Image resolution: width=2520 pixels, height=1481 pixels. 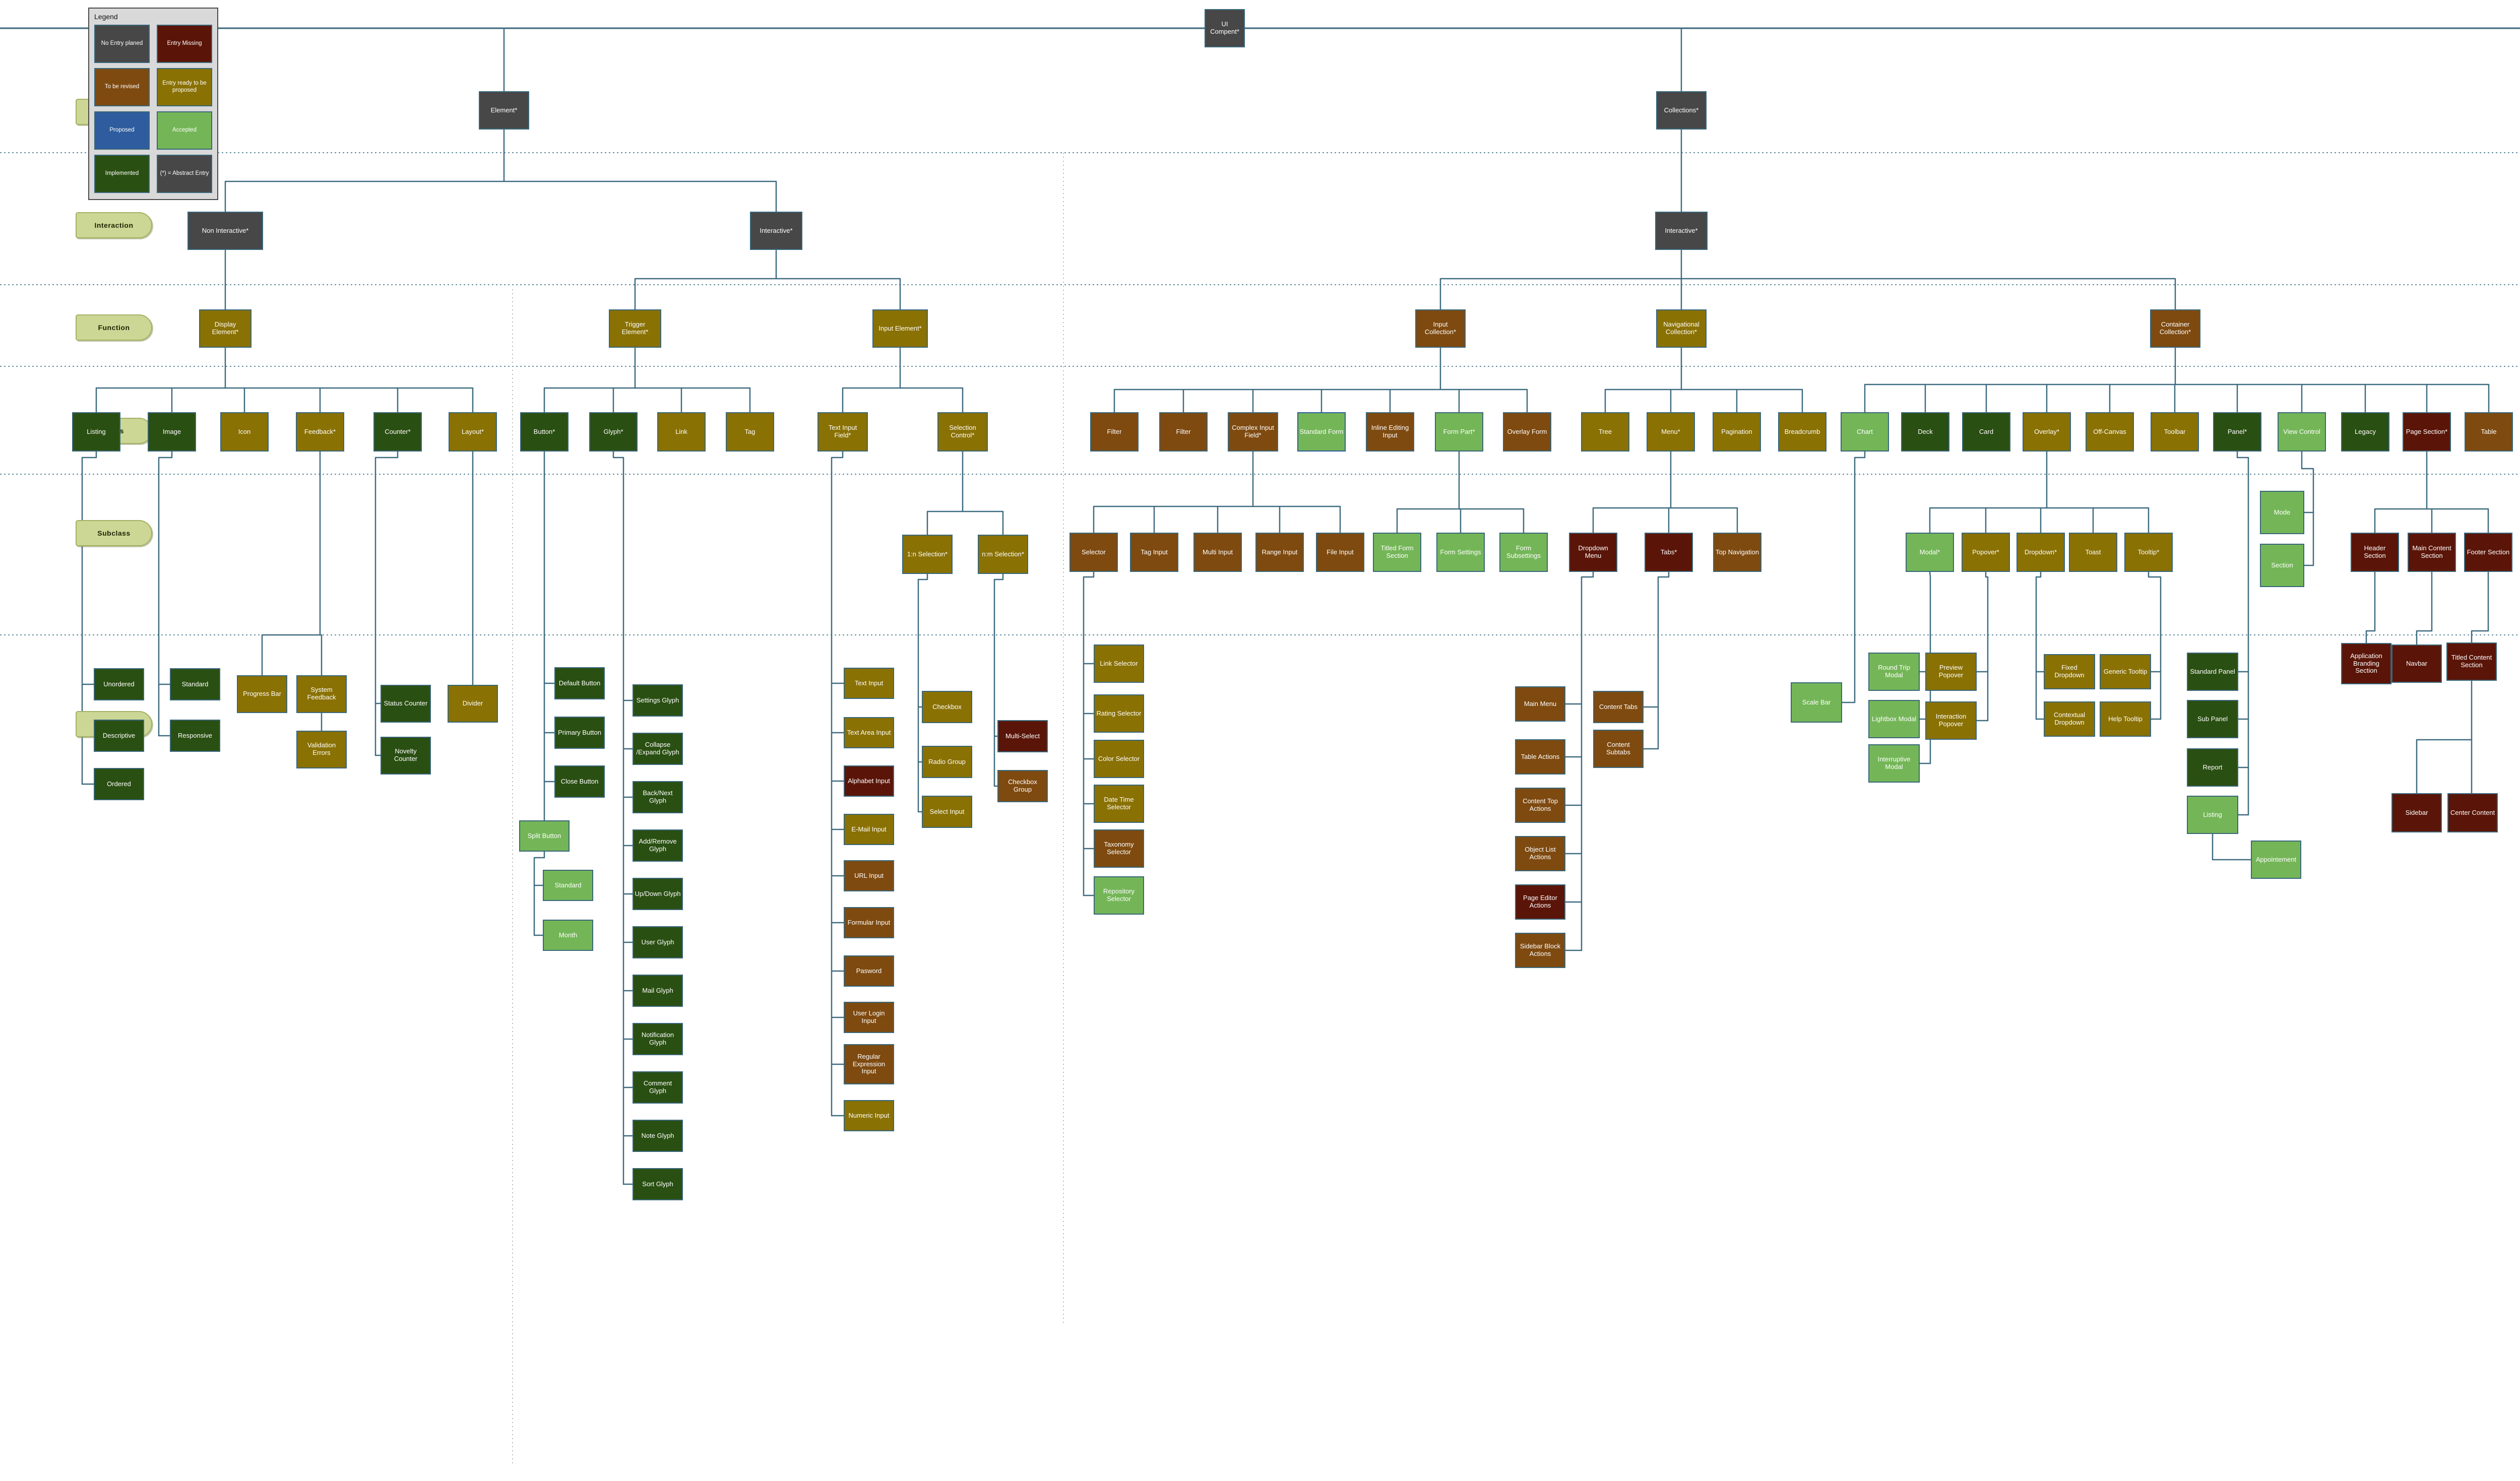 I want to click on node-help-tooltip: Help Tooltip, so click(x=2125, y=719).